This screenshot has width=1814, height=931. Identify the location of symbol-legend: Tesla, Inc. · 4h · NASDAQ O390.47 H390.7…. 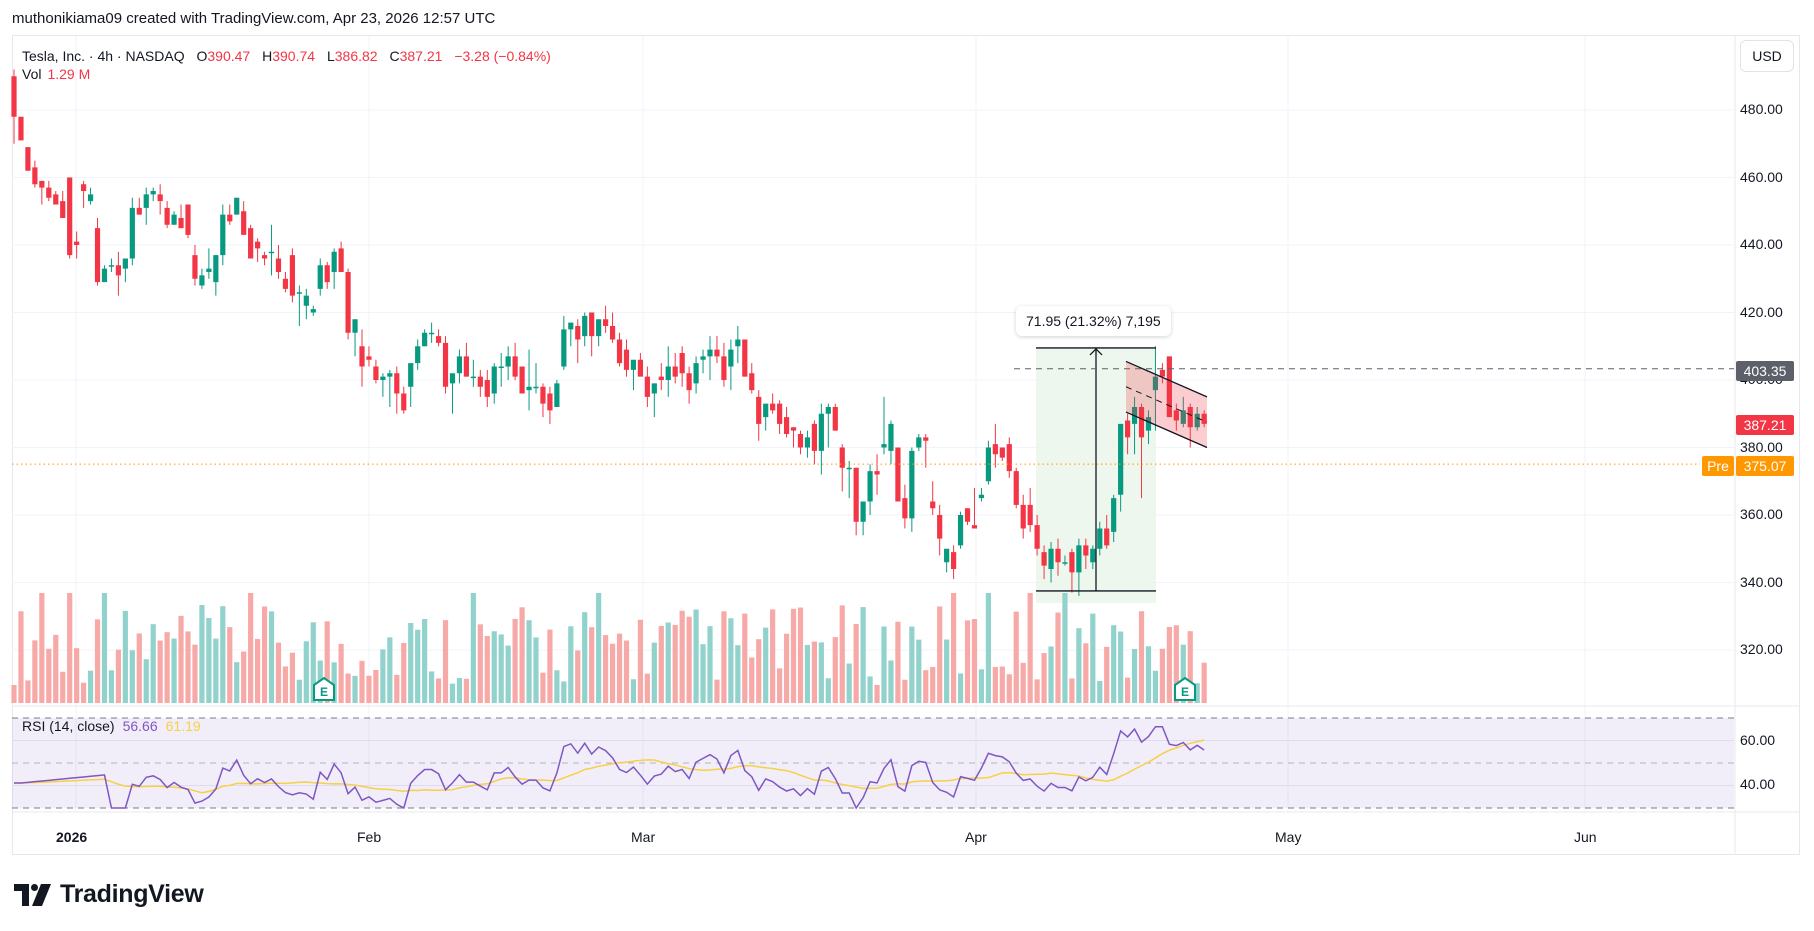
(290, 56).